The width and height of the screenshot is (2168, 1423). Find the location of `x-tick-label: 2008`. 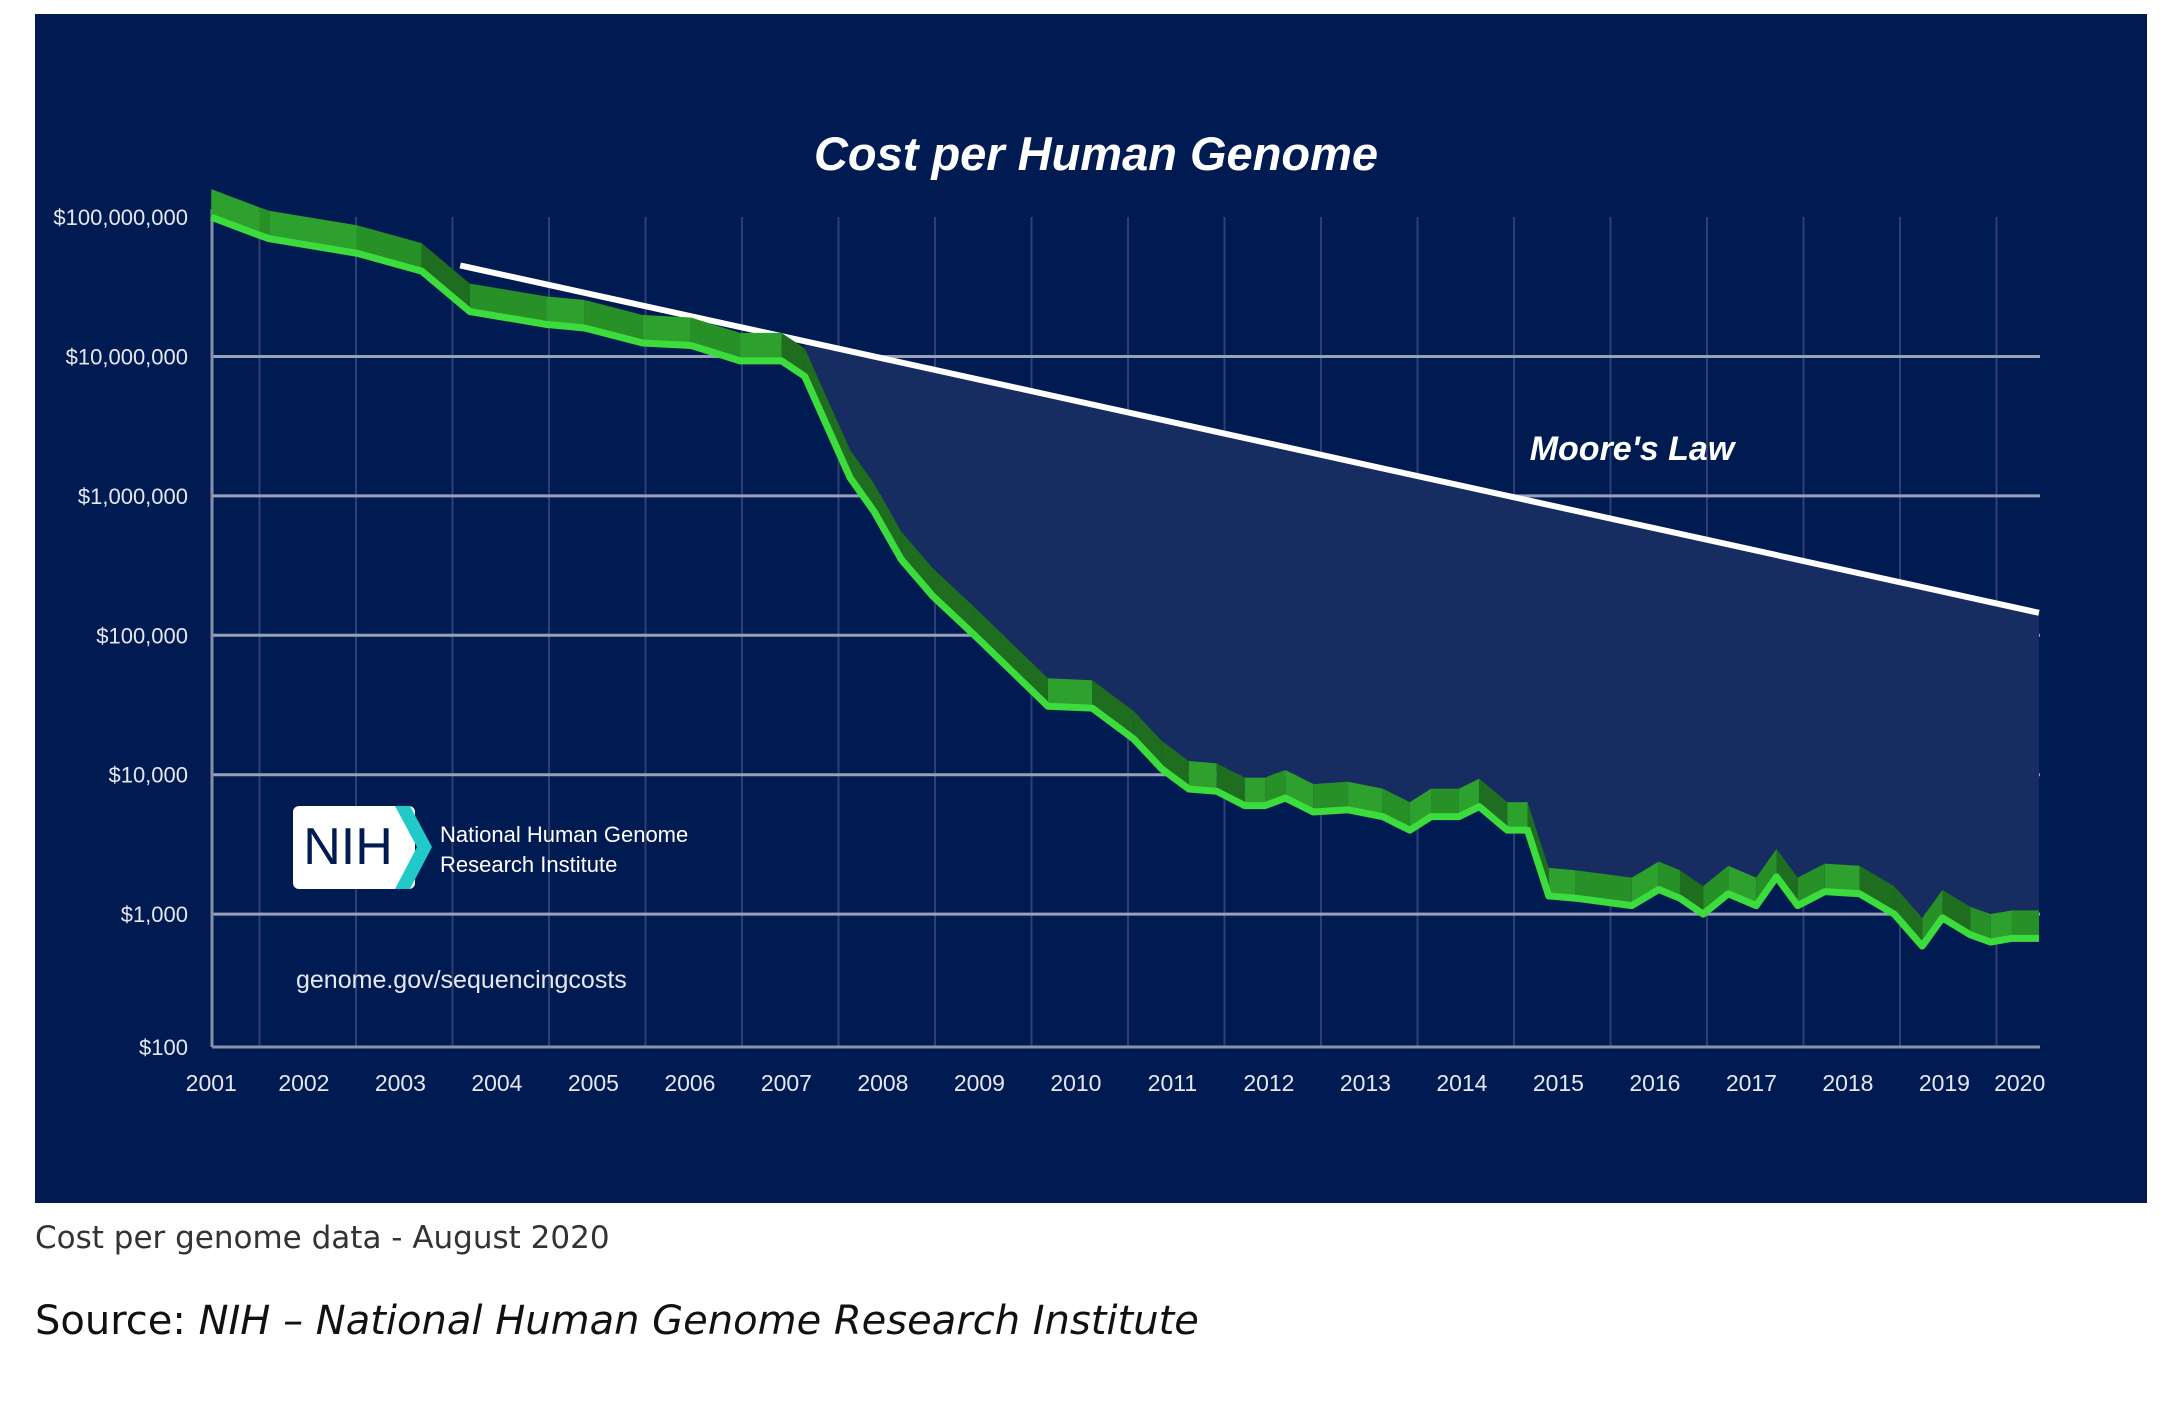

x-tick-label: 2008 is located at coordinates (882, 1083).